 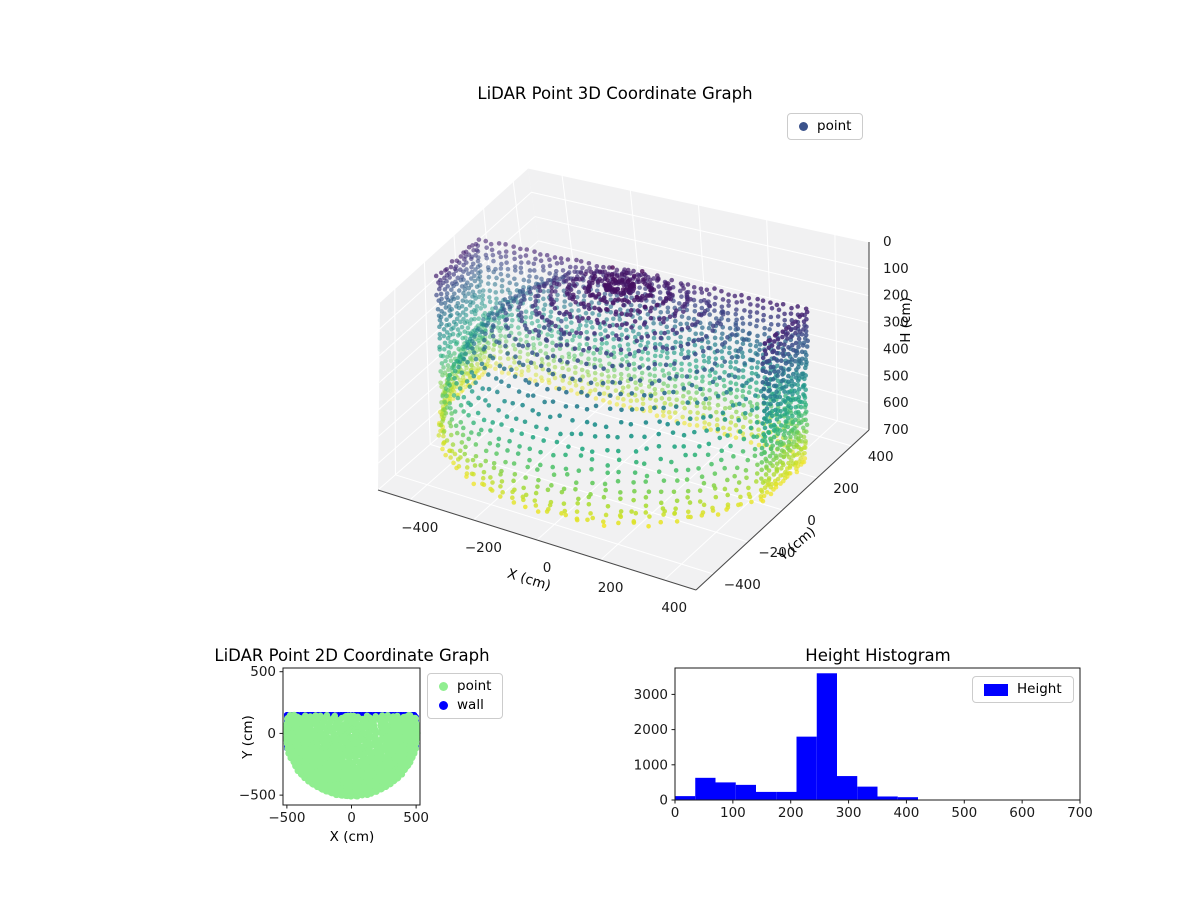 What do you see at coordinates (878, 655) in the screenshot?
I see `histogram-title: Height Histogram` at bounding box center [878, 655].